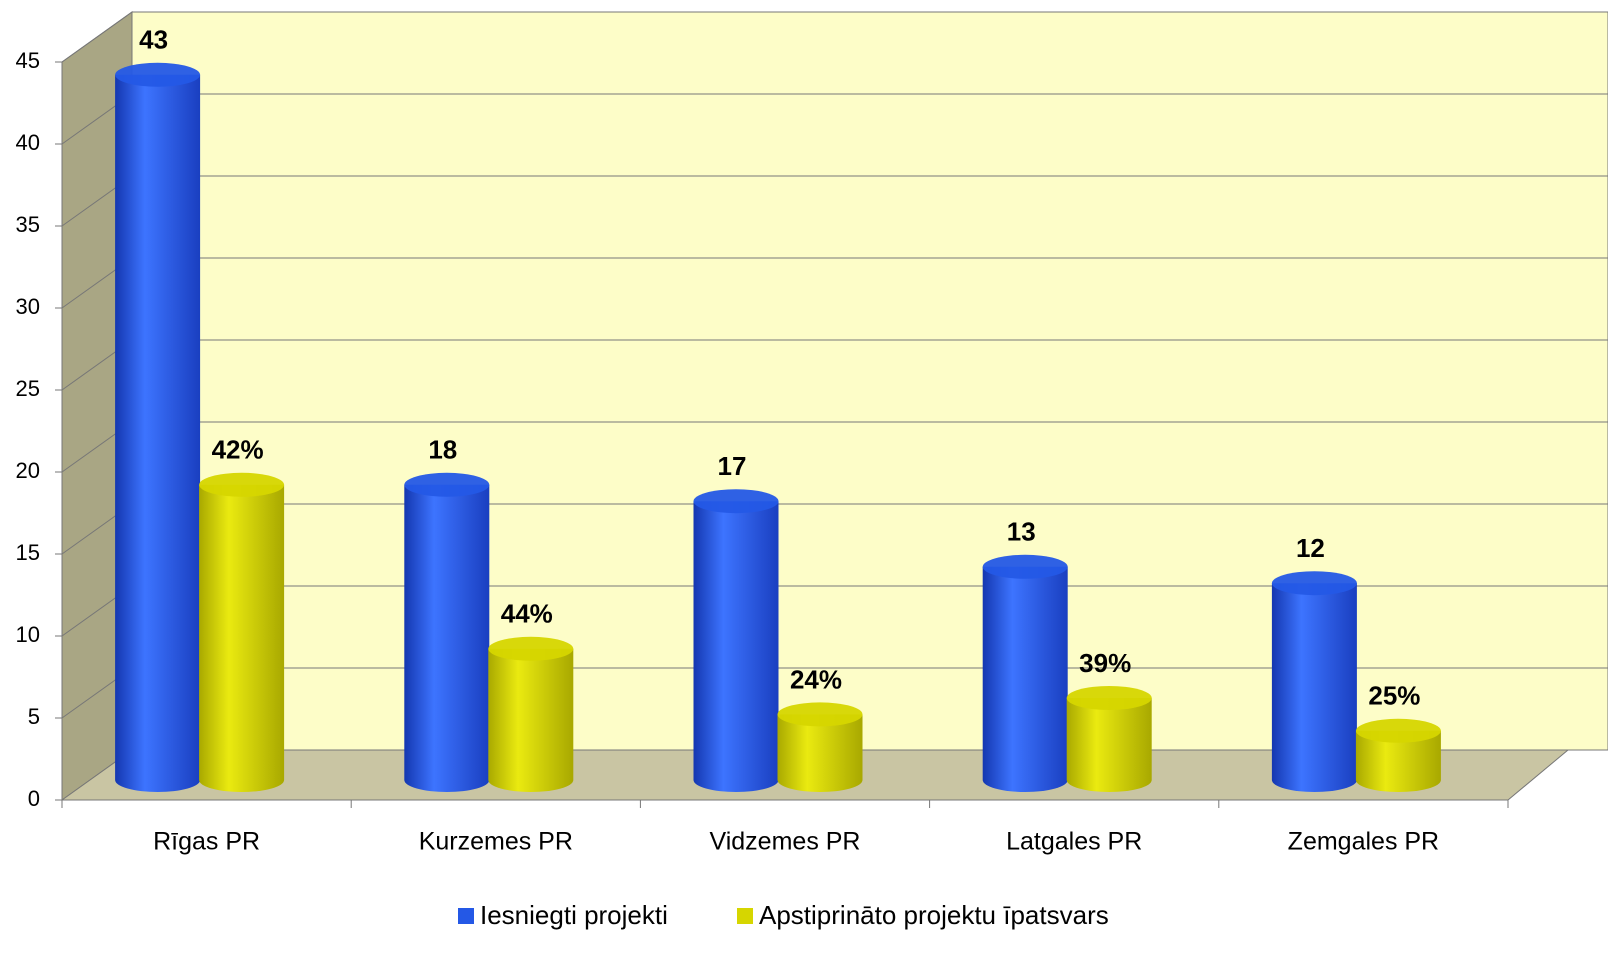 Image resolution: width=1608 pixels, height=960 pixels. I want to click on y-tick-label: 30, so click(28, 306).